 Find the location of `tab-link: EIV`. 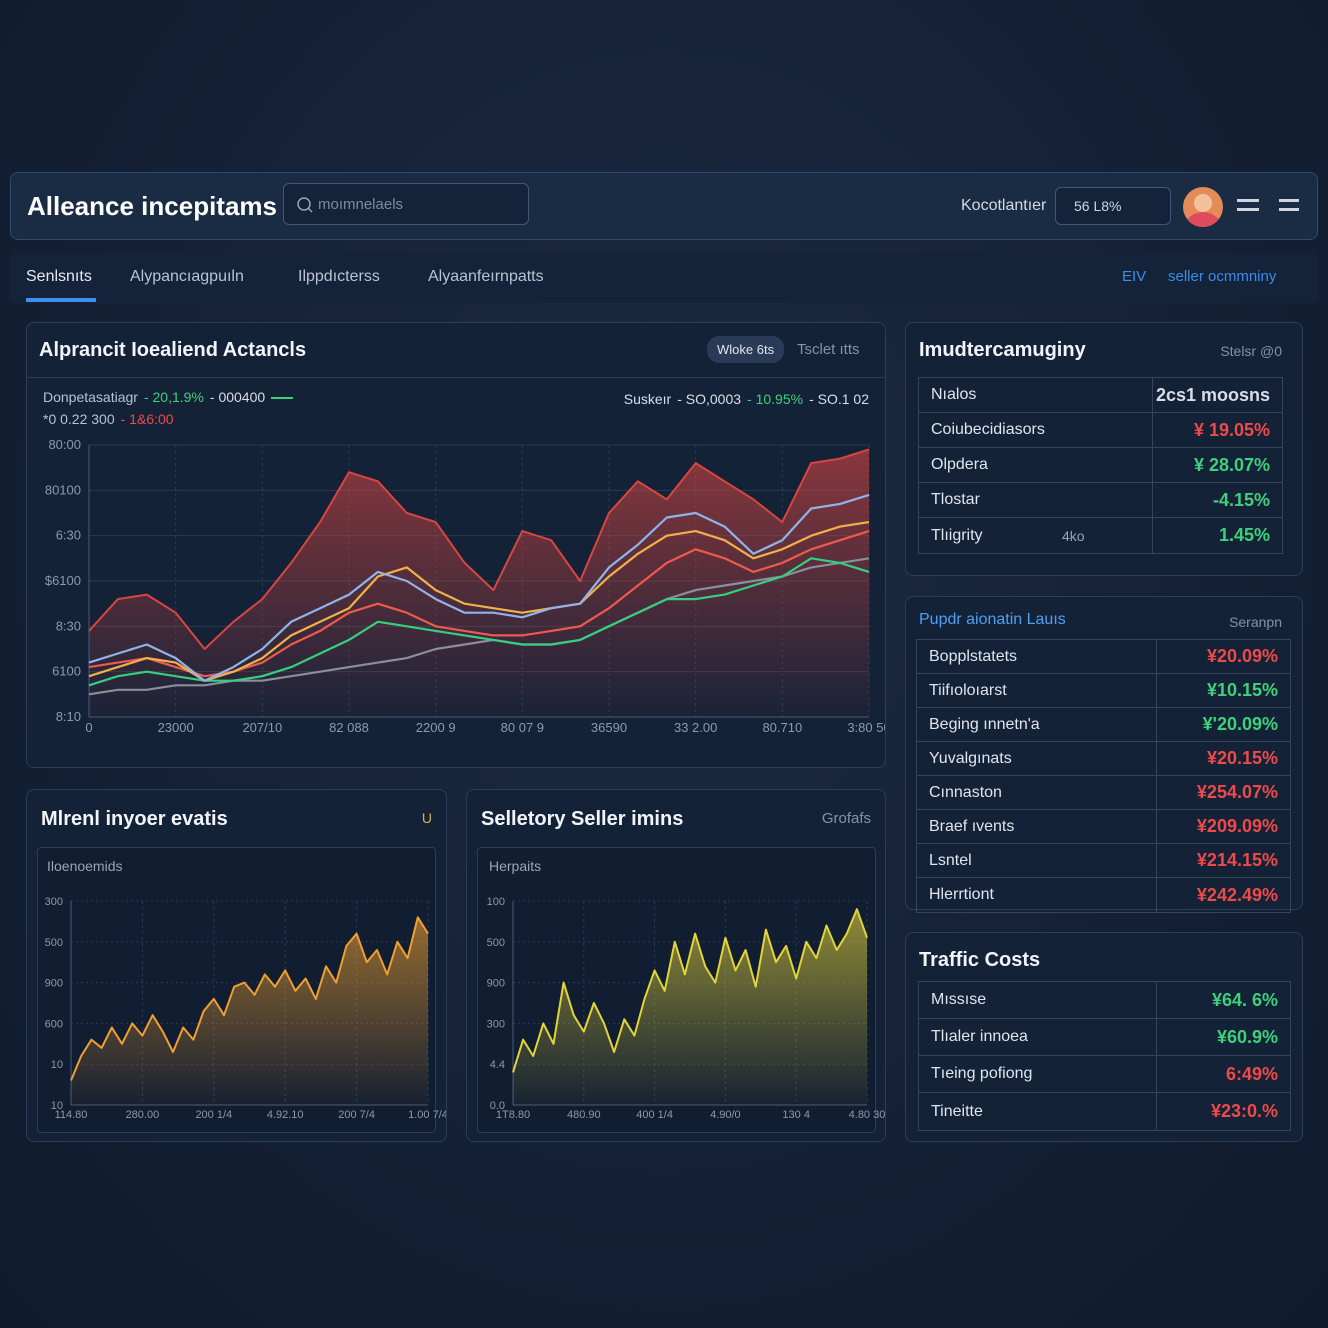

tab-link: EIV is located at coordinates (1134, 276).